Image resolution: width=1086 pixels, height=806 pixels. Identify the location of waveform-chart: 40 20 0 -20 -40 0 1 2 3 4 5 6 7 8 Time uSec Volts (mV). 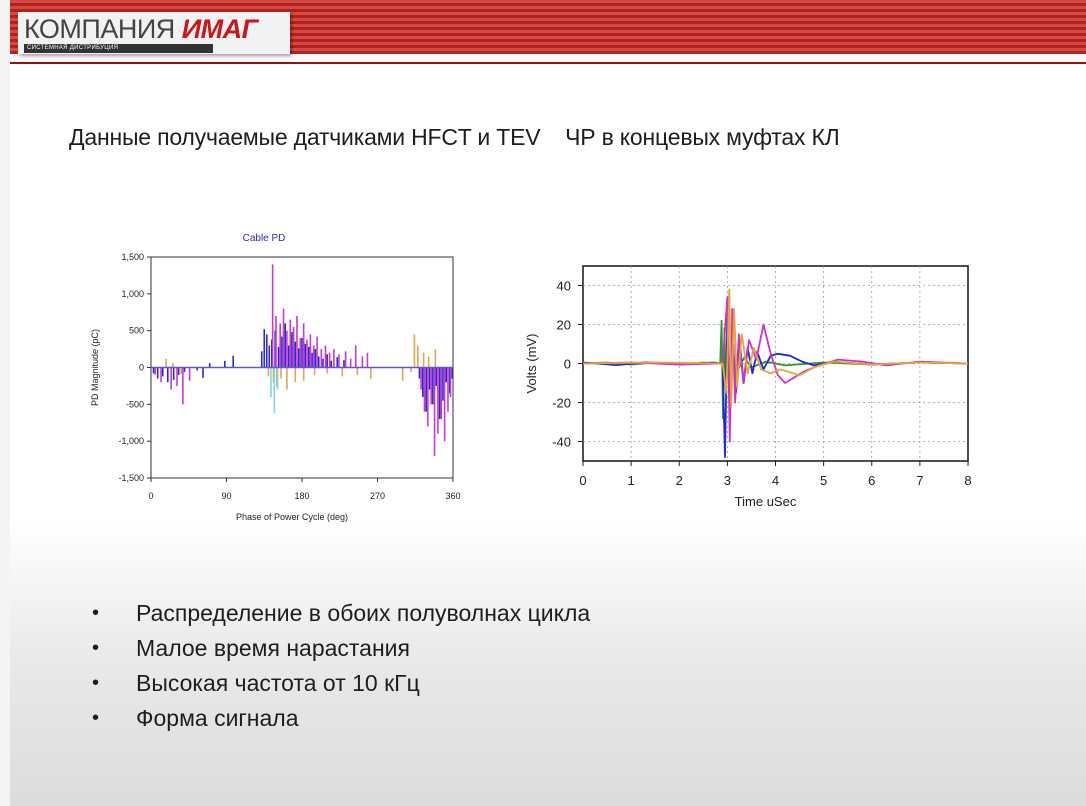
(748, 387).